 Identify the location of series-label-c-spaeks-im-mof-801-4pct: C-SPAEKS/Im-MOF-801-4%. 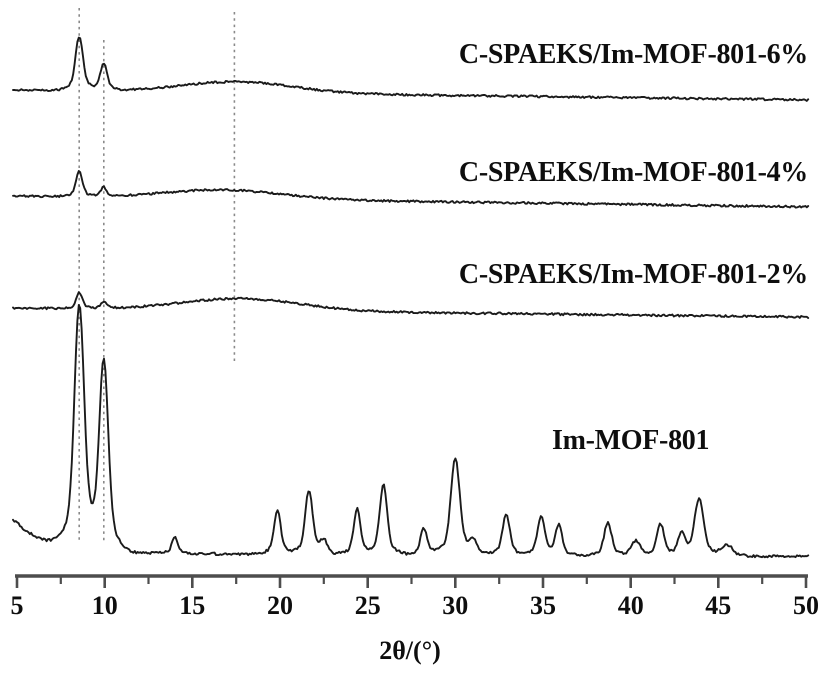
(633, 172).